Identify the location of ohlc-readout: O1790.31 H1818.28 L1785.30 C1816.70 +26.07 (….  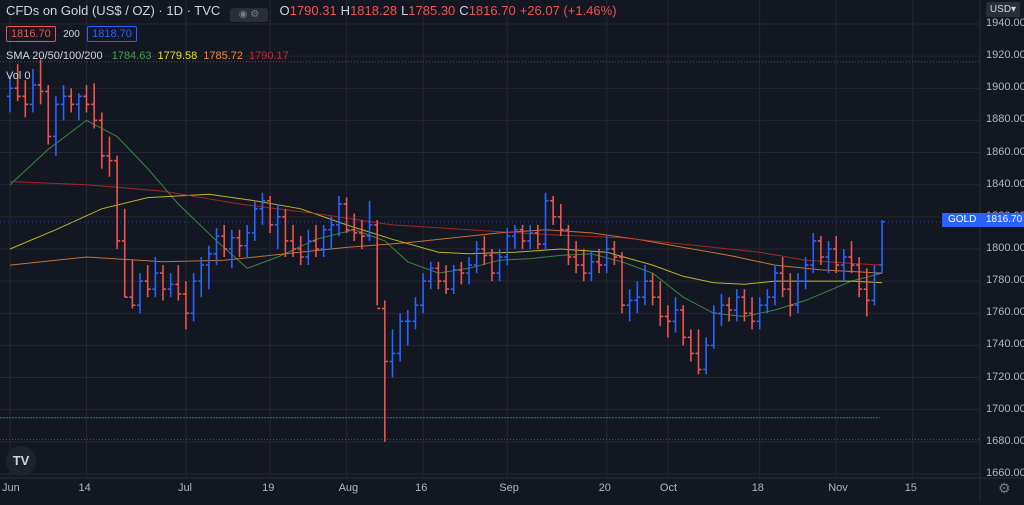
(446, 10).